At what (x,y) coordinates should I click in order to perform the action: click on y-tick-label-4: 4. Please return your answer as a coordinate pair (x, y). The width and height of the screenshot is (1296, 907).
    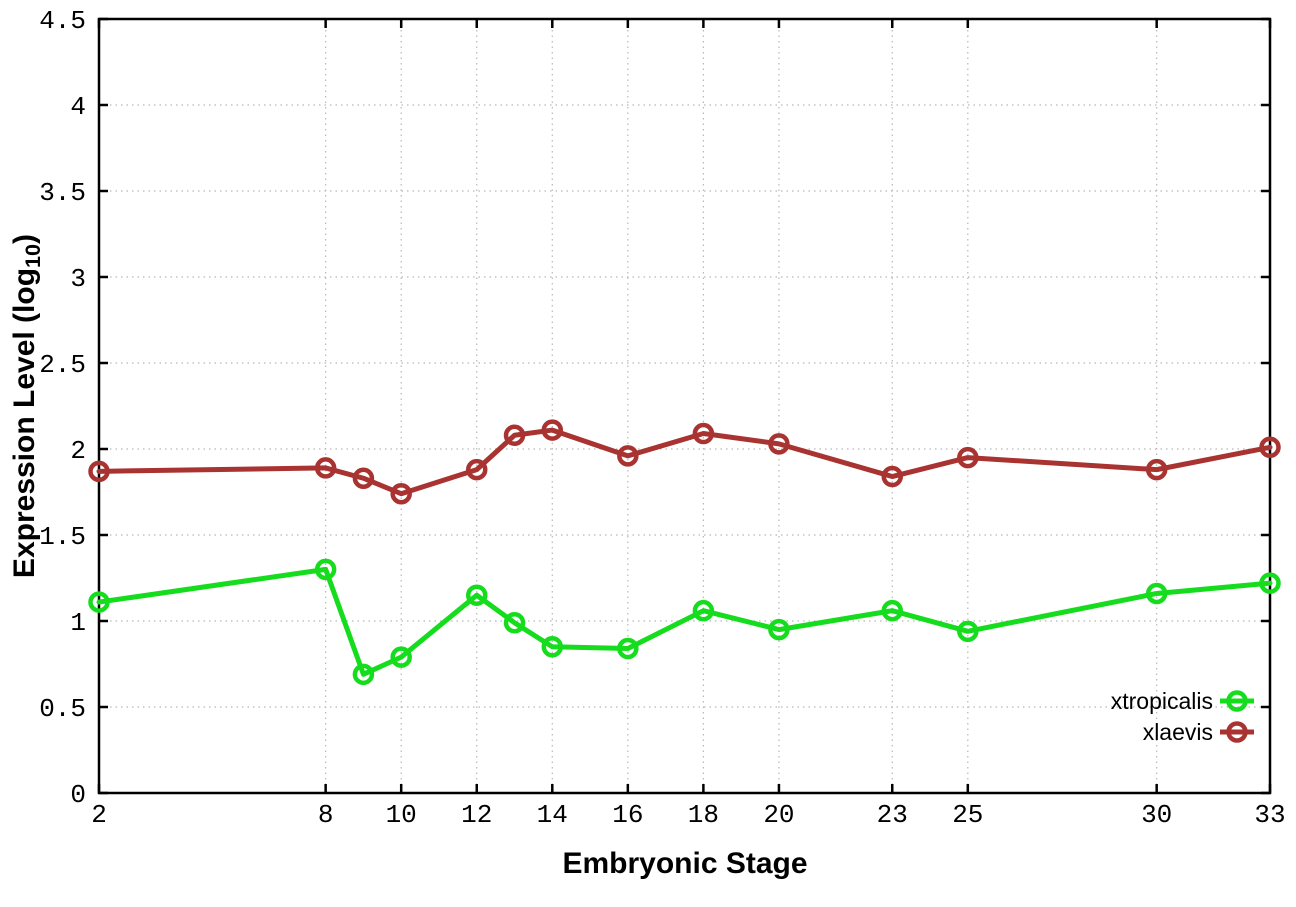
    Looking at the image, I should click on (78, 107).